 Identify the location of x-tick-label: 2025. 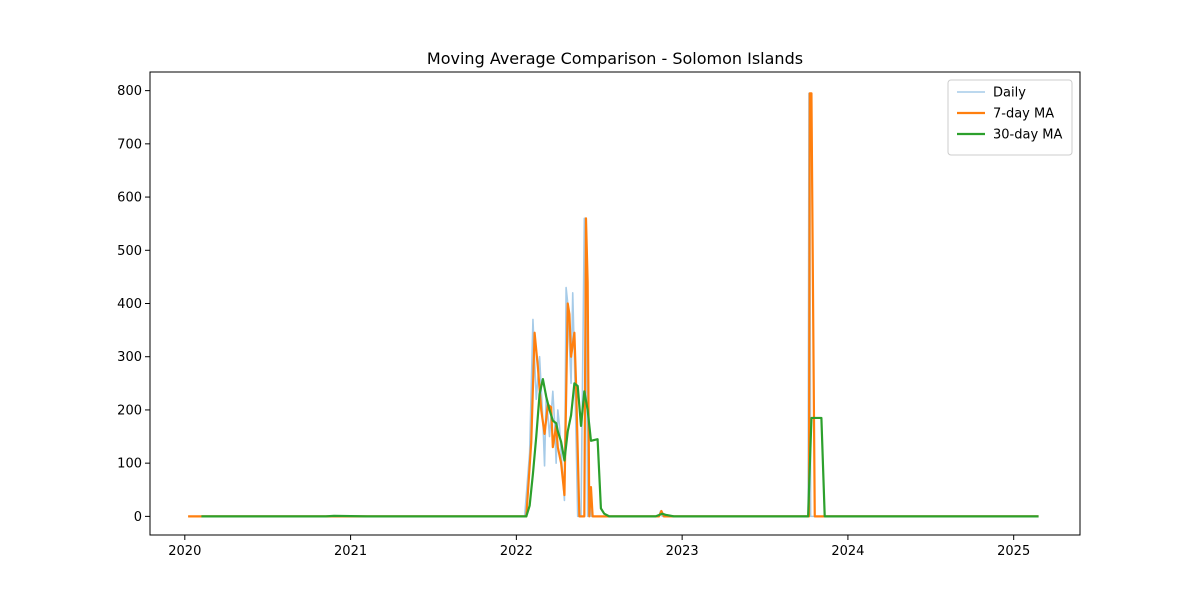
(1013, 551).